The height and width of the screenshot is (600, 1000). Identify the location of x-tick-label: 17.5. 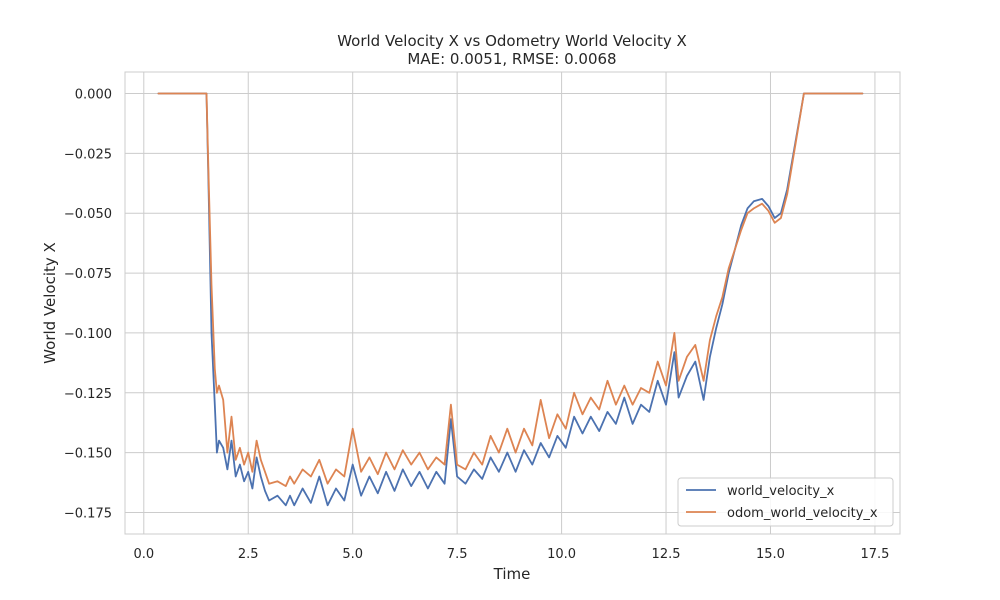
(874, 554).